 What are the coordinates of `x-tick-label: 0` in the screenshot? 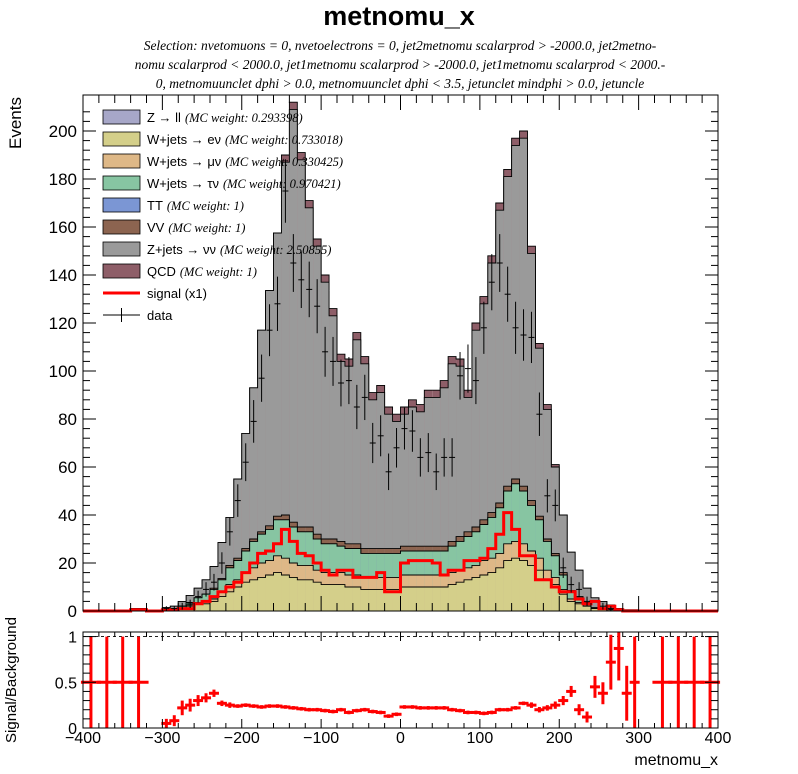 It's located at (400, 738).